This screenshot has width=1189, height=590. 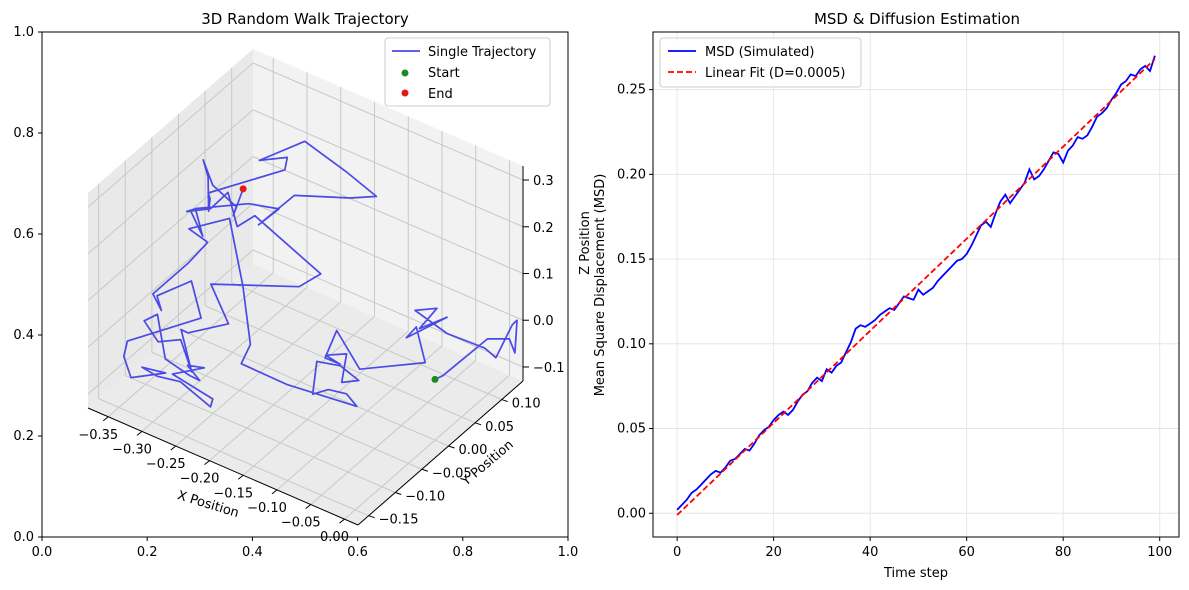 What do you see at coordinates (42, 552) in the screenshot?
I see `outer-x-tick-label: 0.0` at bounding box center [42, 552].